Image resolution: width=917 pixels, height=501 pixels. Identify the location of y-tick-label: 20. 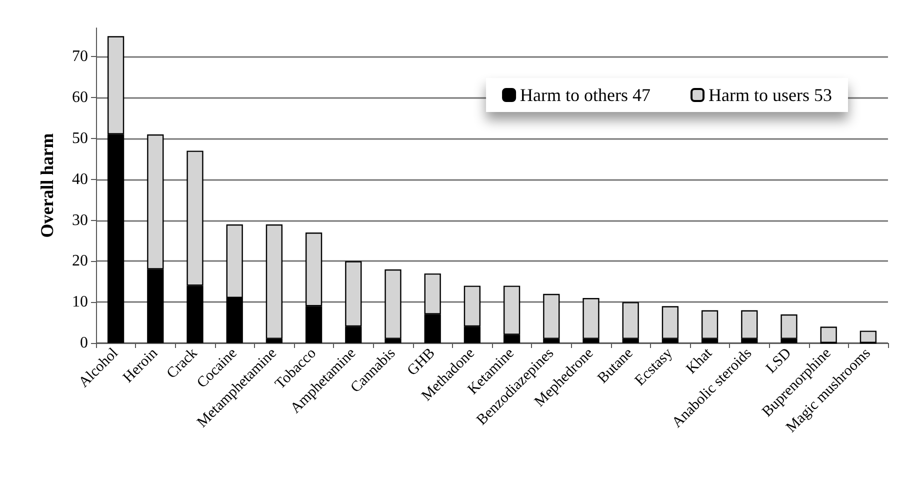
(80, 261).